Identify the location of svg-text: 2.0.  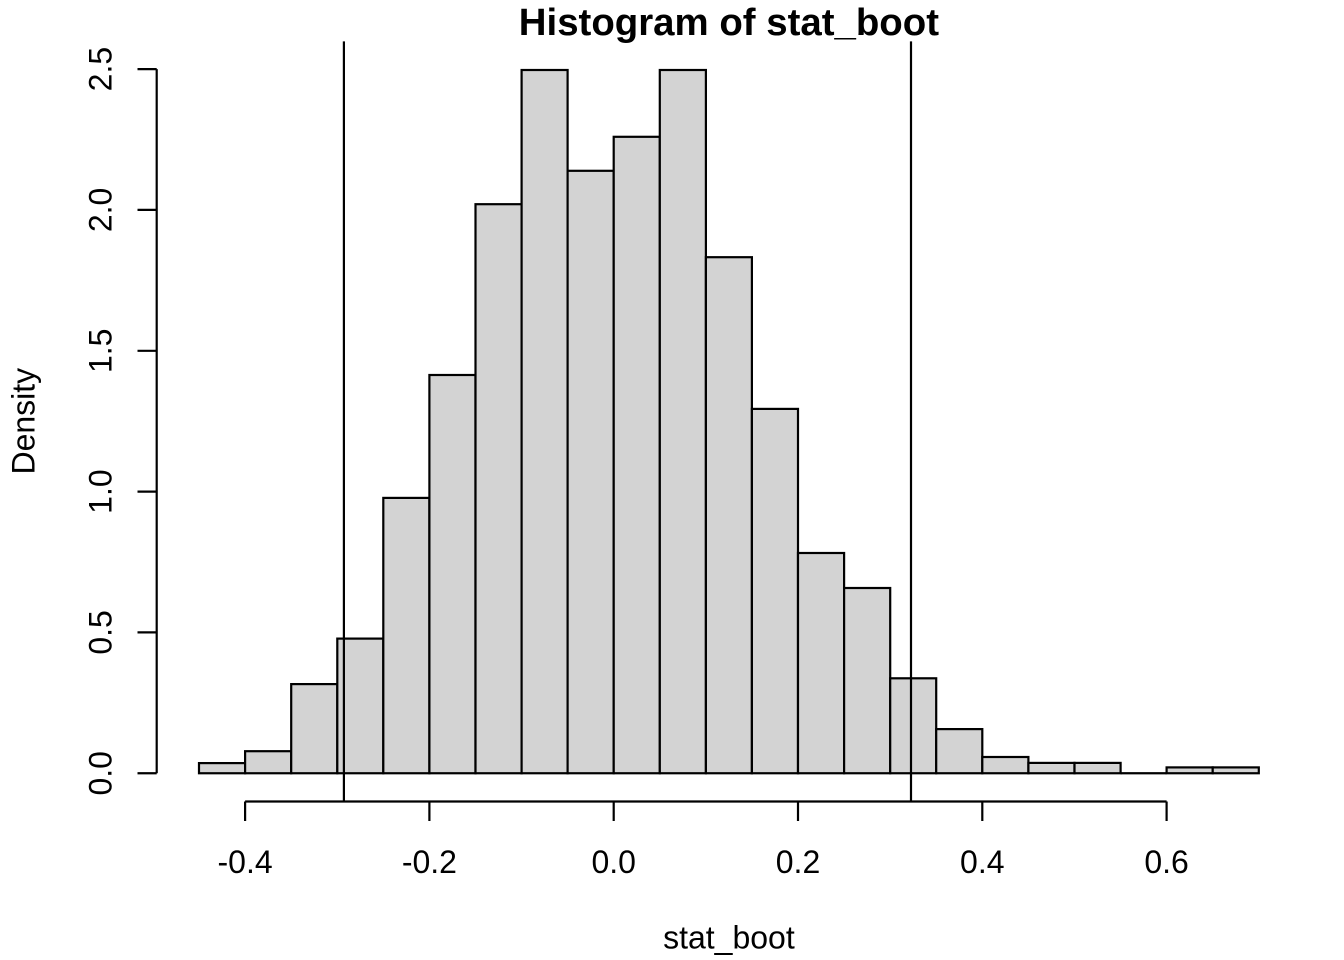
(101, 210).